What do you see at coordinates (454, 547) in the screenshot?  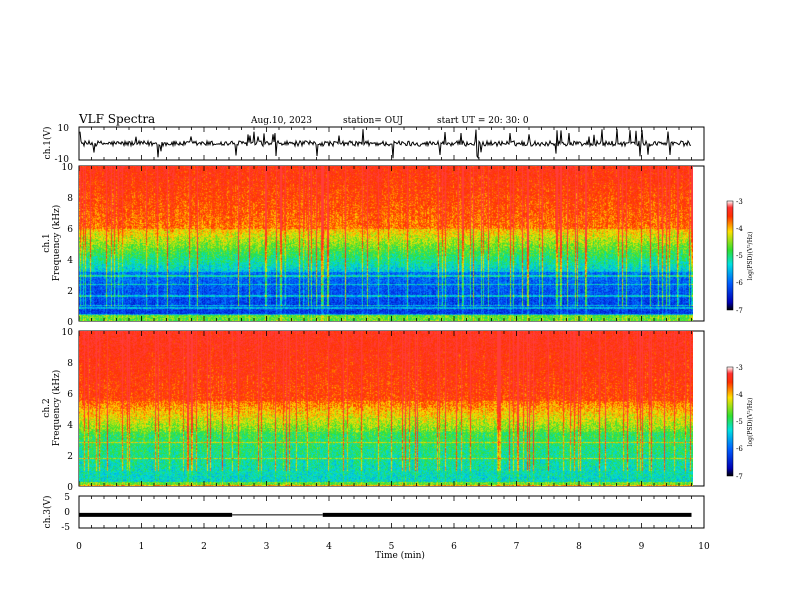 I see `x-tick-6: 6` at bounding box center [454, 547].